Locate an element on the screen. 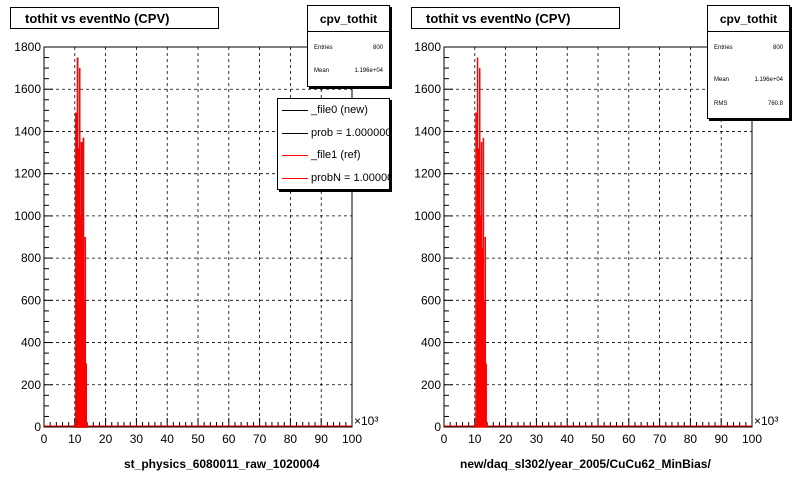 The width and height of the screenshot is (800, 480). series-line--file1-ref- is located at coordinates (81, 242).